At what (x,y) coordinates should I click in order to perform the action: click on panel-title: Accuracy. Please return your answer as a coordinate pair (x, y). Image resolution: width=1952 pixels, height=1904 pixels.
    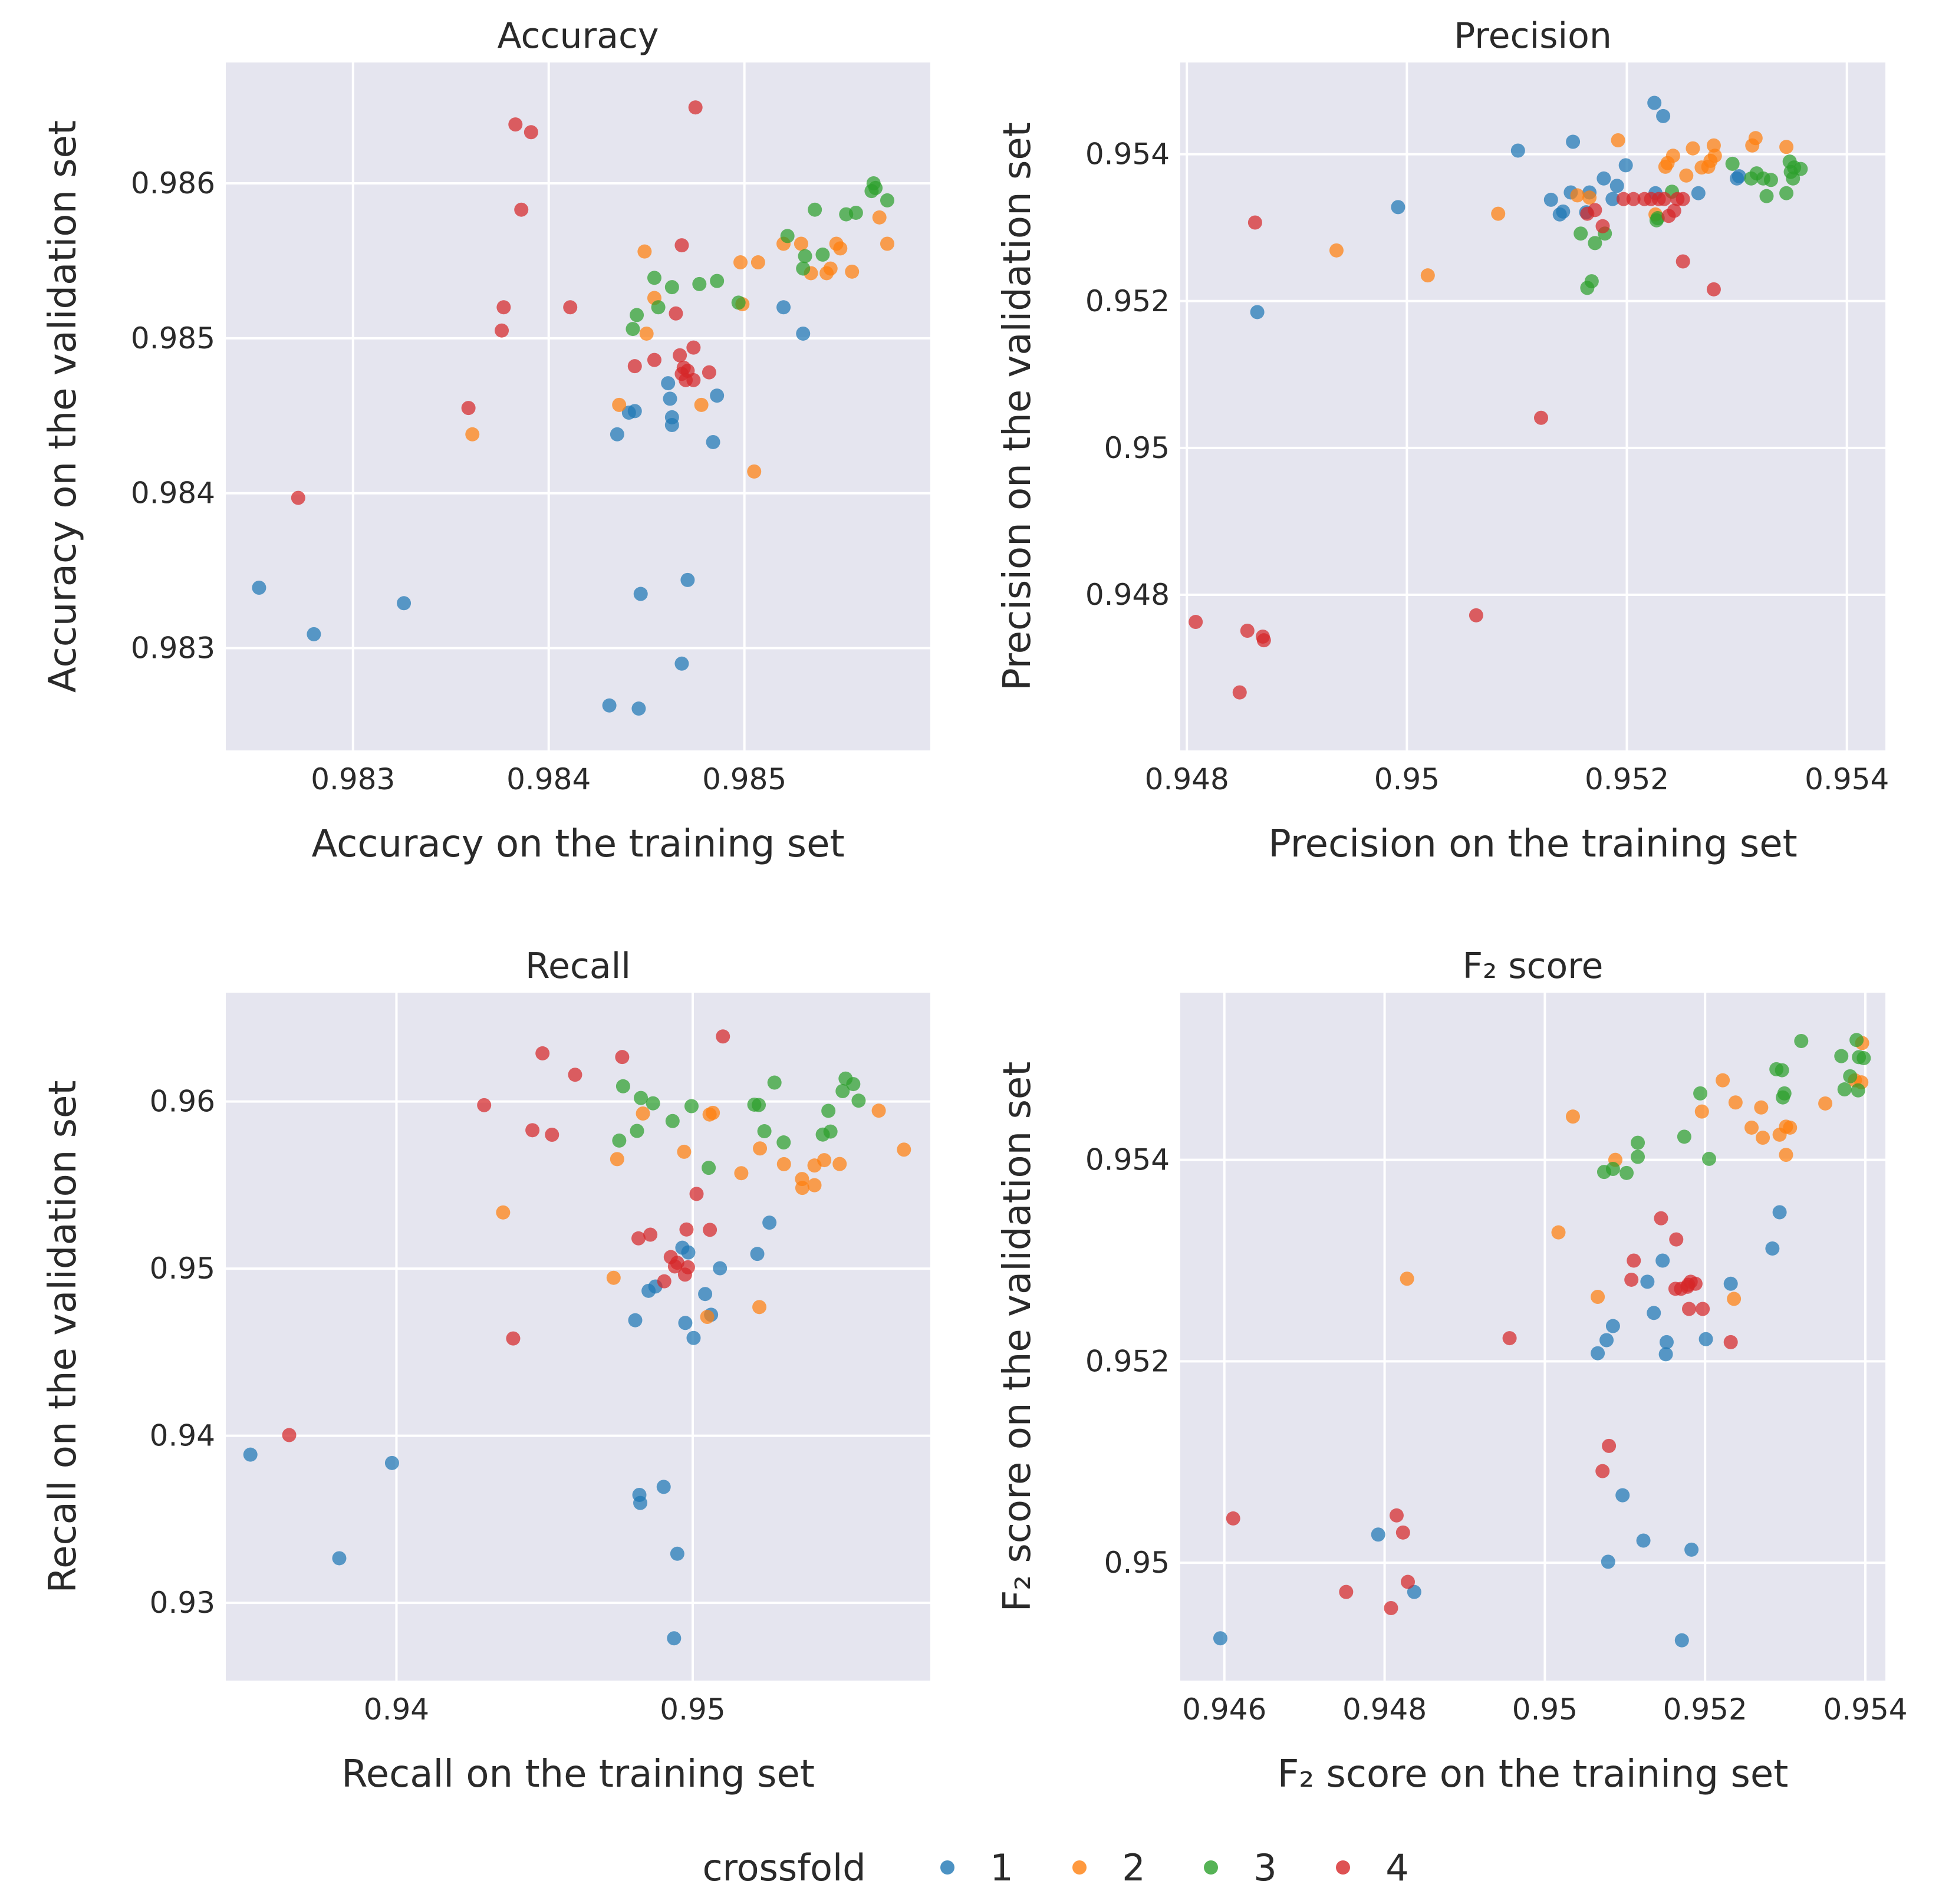
    Looking at the image, I should click on (579, 36).